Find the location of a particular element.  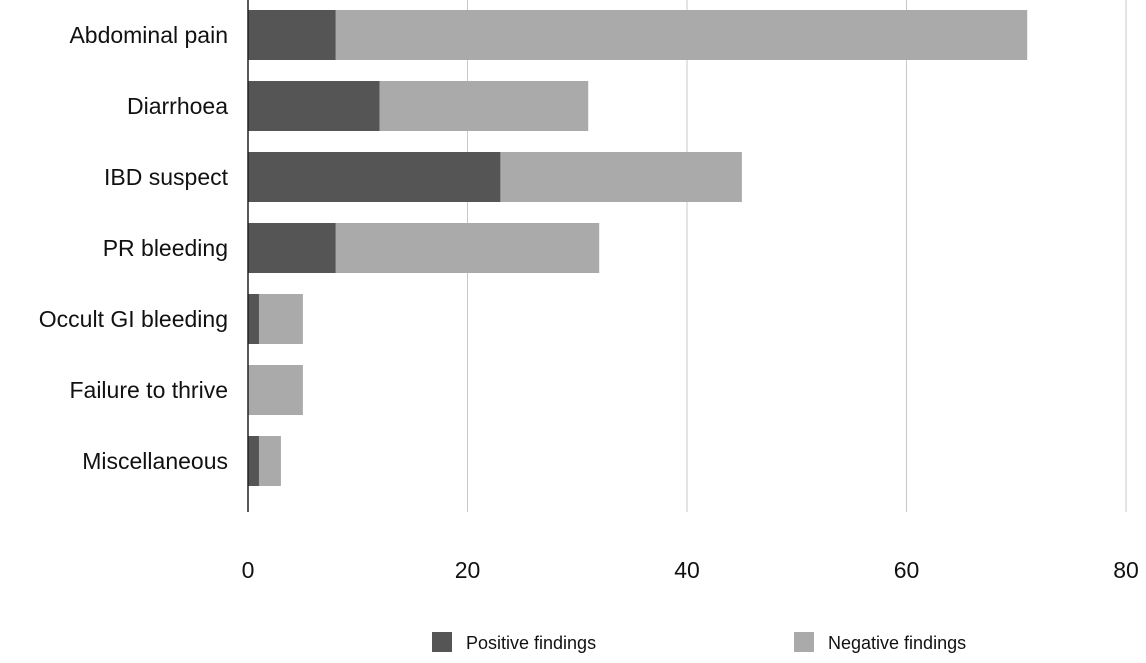

legend-label: Negative findings is located at coordinates (897, 643).